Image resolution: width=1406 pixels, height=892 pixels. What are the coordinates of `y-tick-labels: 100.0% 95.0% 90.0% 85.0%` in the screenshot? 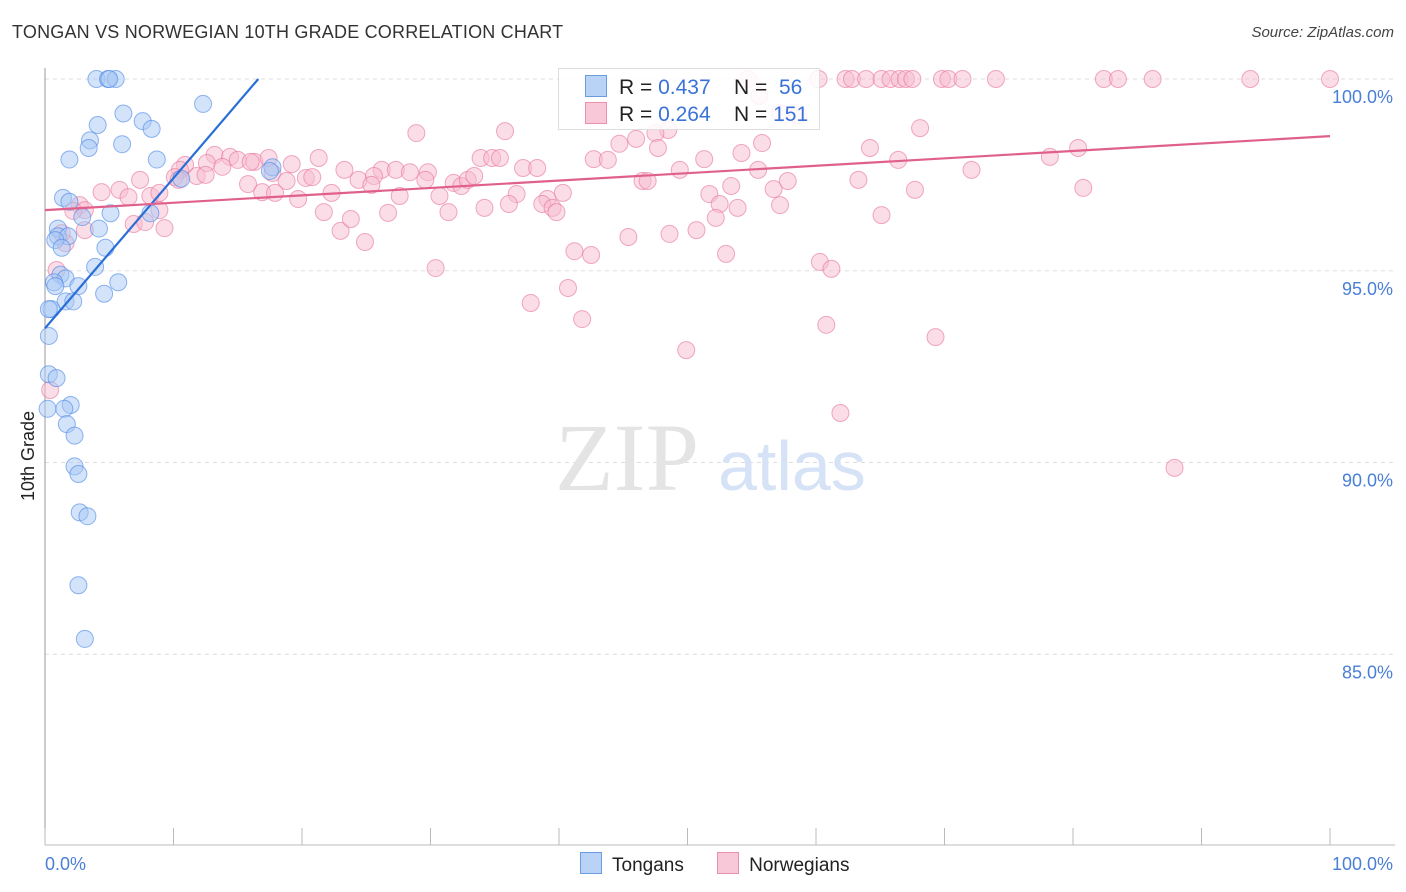 It's located at (1362, 384).